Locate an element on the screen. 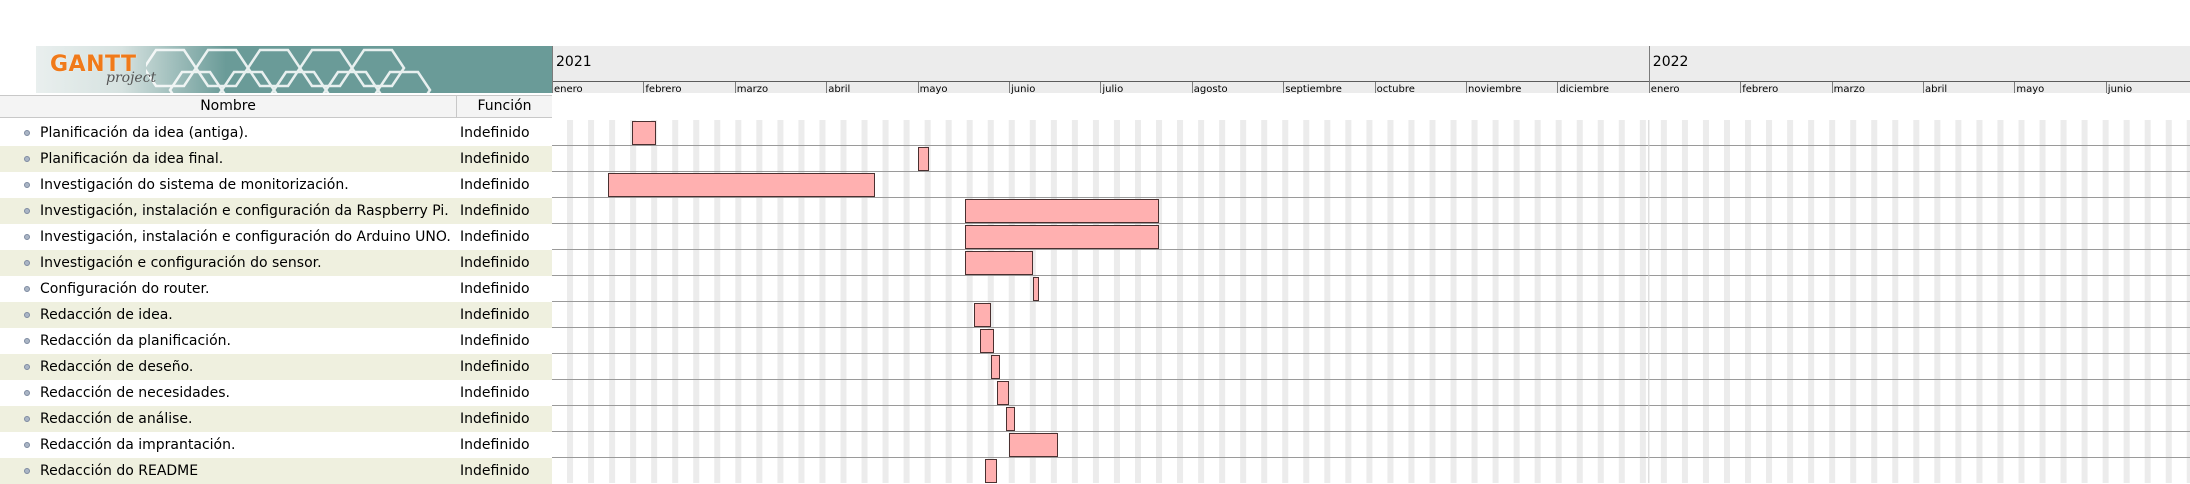  task-name: Redacción do README is located at coordinates (119, 471).